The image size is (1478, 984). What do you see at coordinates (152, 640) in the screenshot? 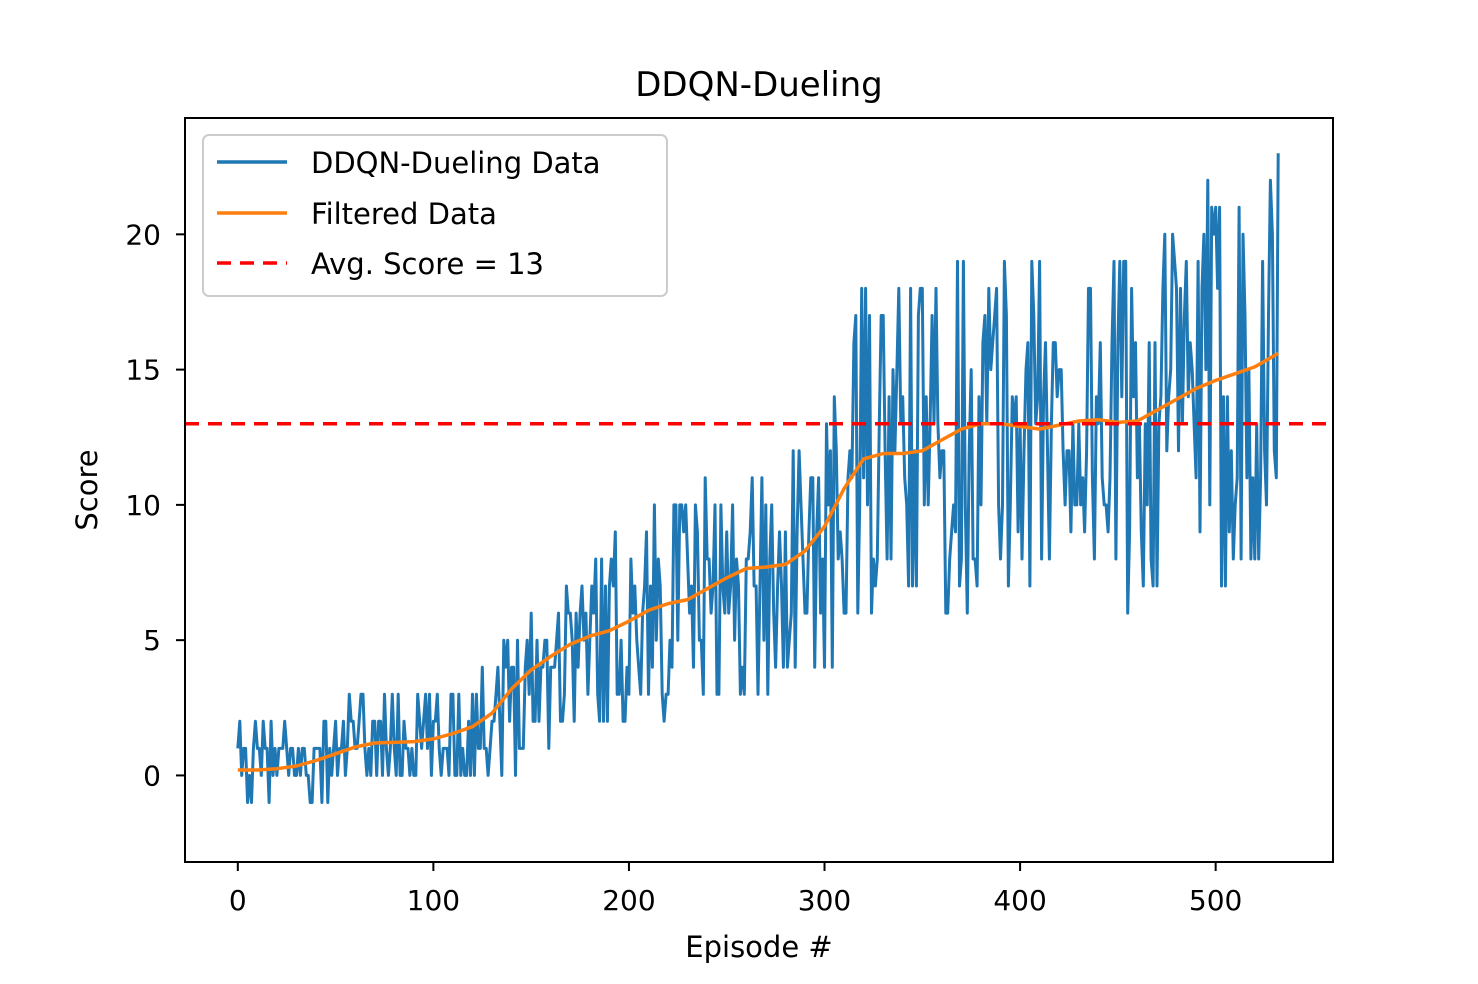
I see `y-tick-label: 5` at bounding box center [152, 640].